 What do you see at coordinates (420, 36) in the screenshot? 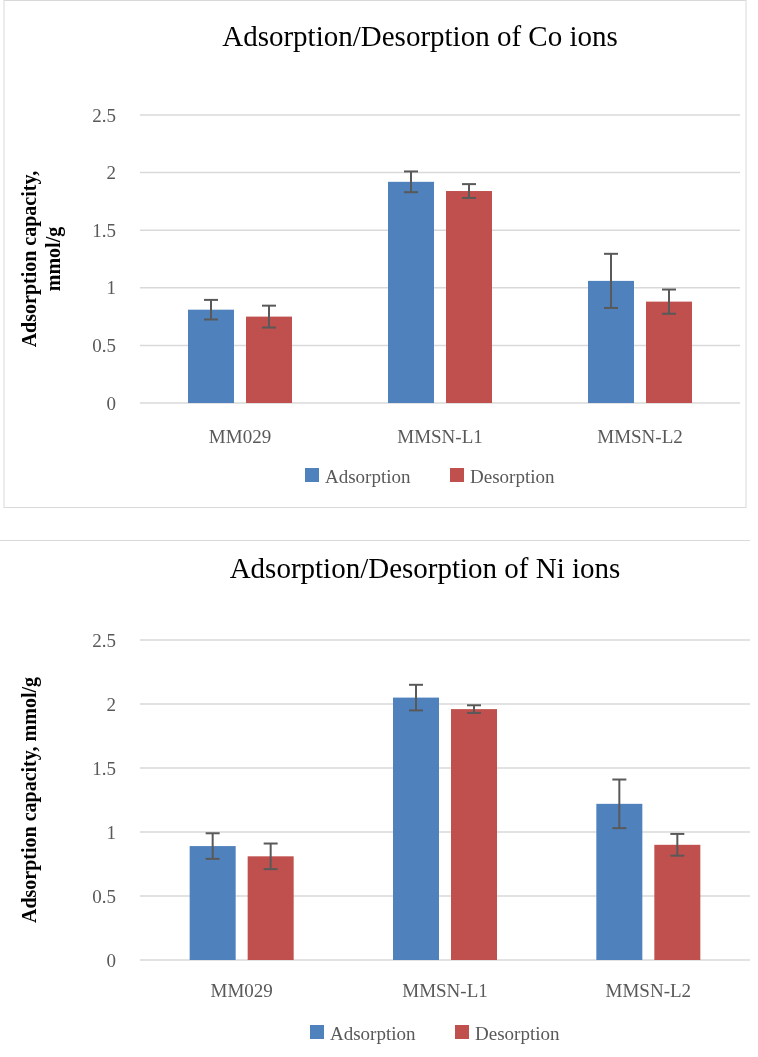
I see `chart-title: Adsorption/Desorption of Co ions` at bounding box center [420, 36].